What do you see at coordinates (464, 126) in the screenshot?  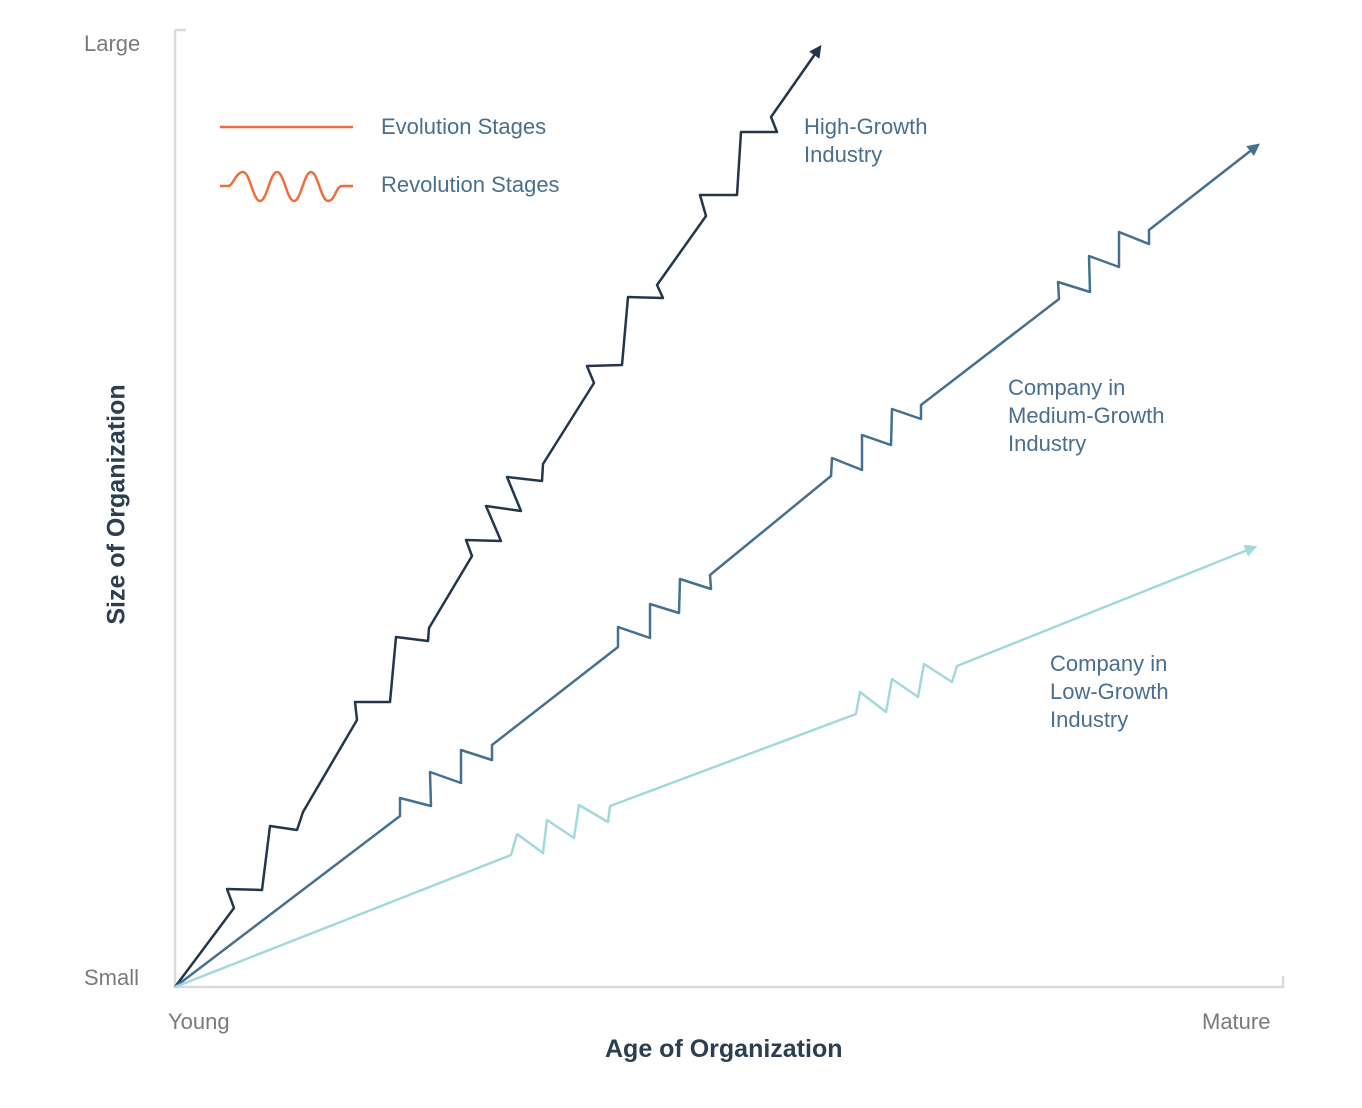 I see `legend-evolution-label: Evolution Stages` at bounding box center [464, 126].